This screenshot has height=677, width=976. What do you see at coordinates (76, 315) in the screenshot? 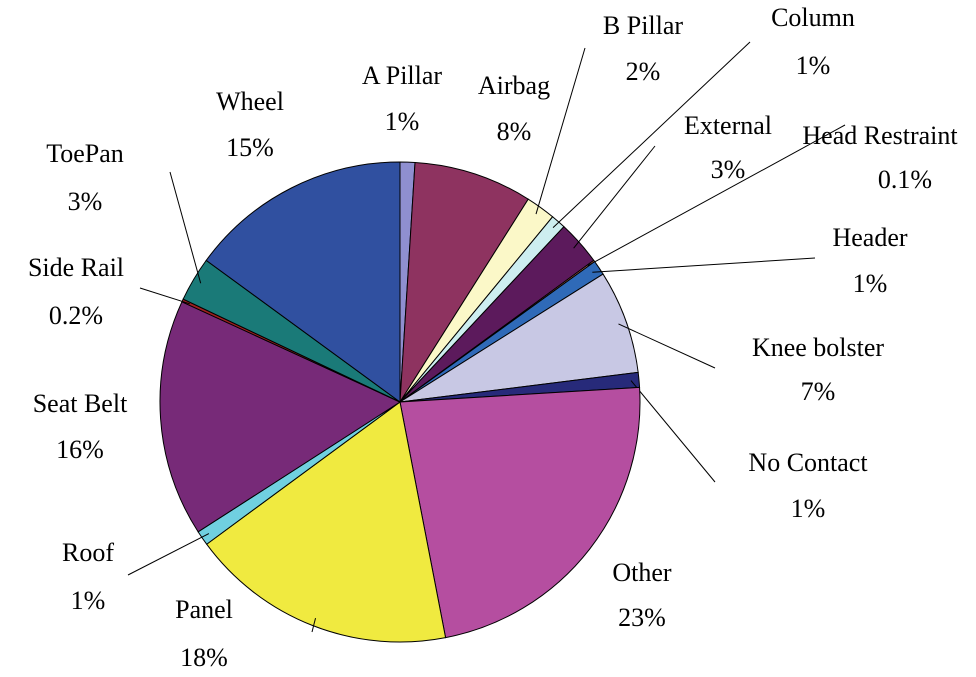
I see `slice-value-label: 0.2%` at bounding box center [76, 315].